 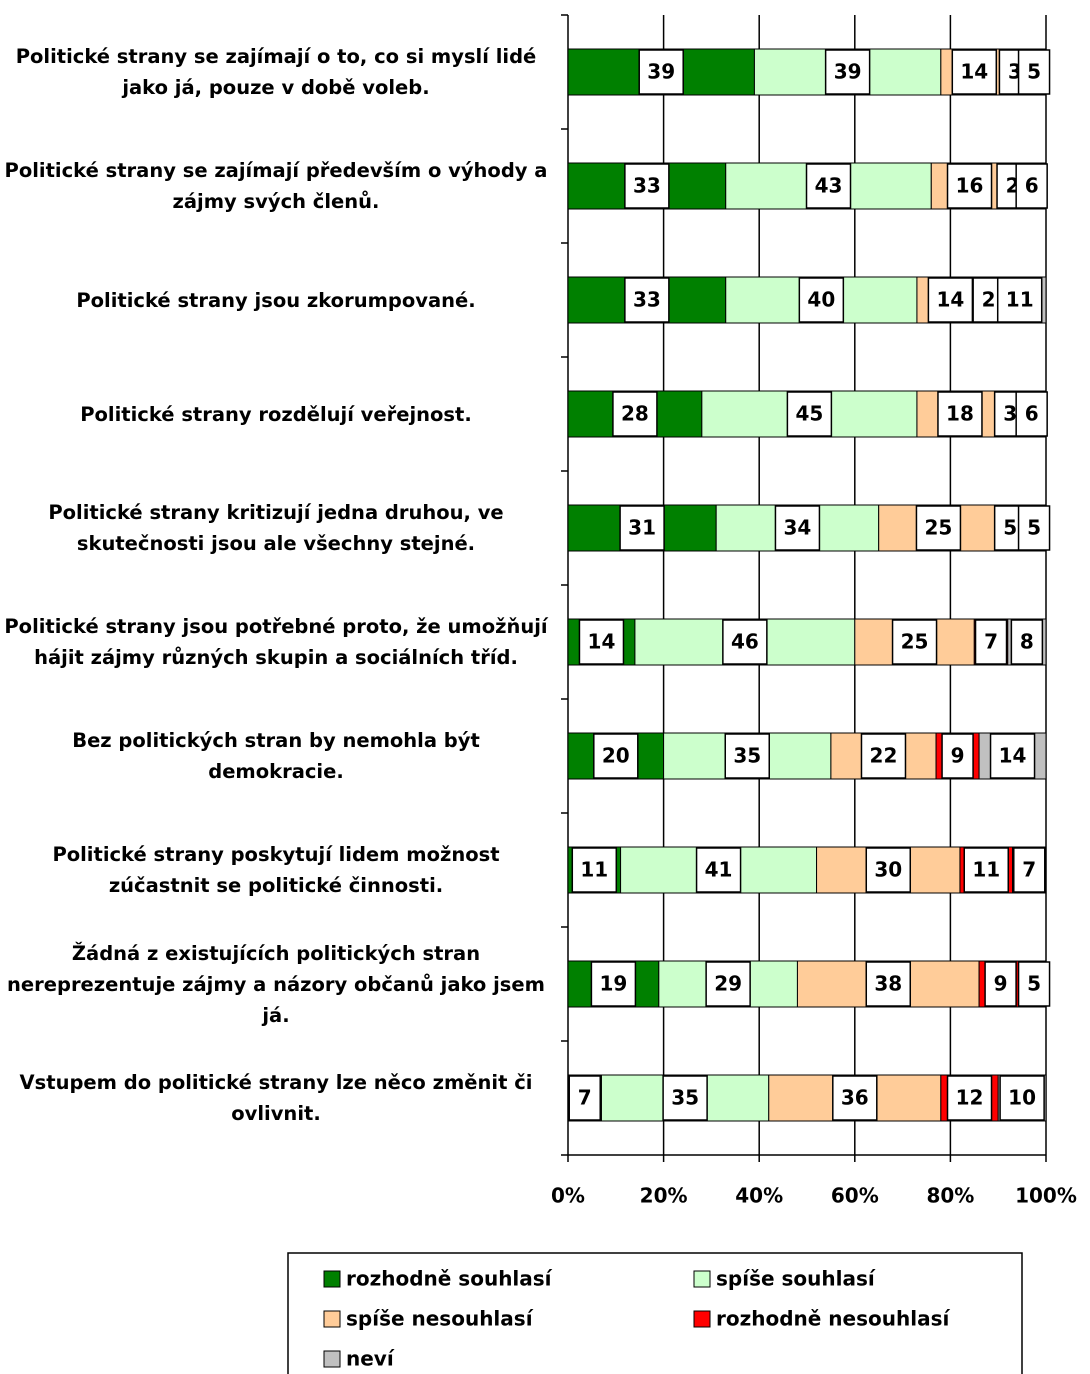 I want to click on data-label: 19, so click(x=613, y=984).